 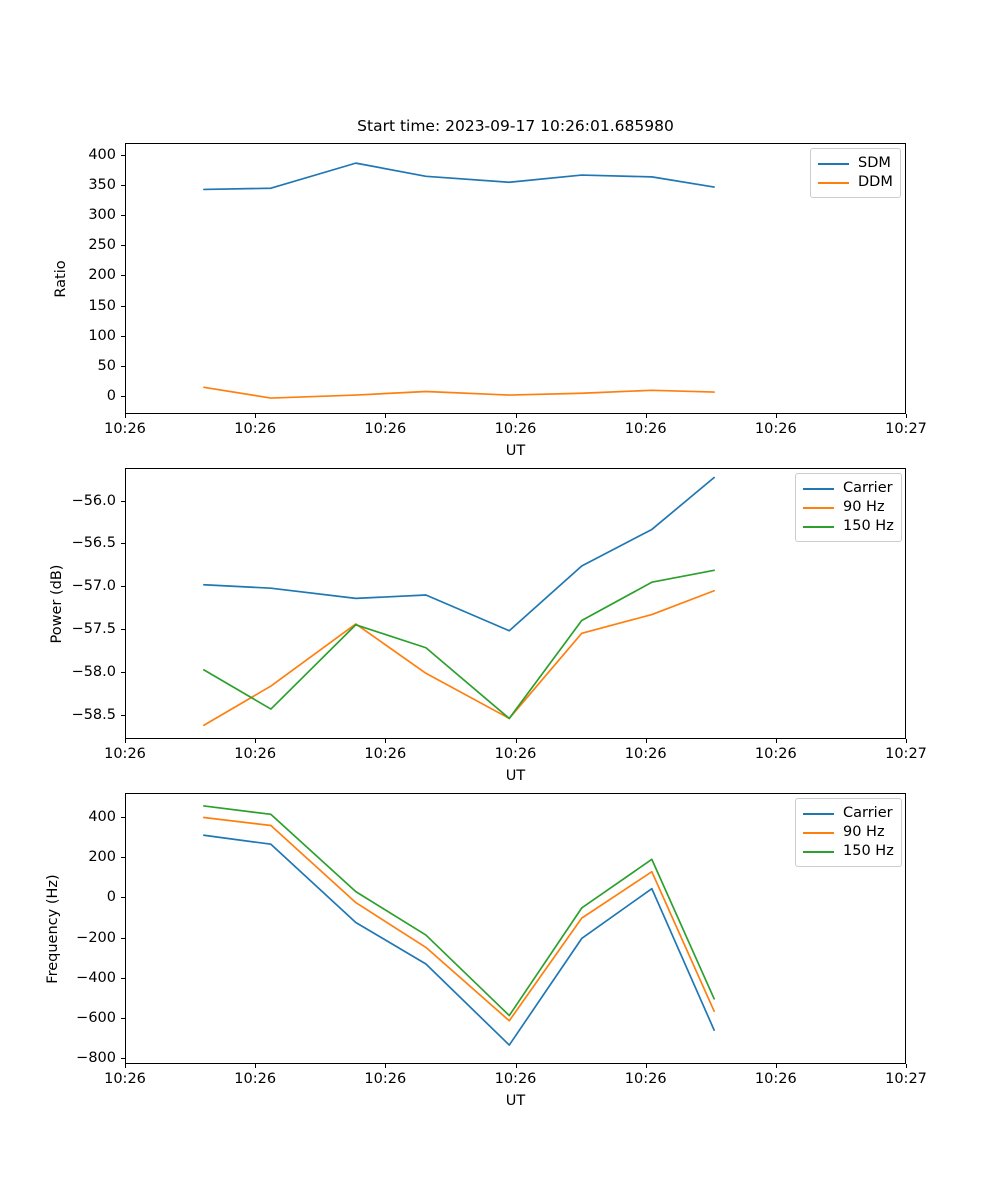 I want to click on legend-ratio: SDM DDM, so click(x=855, y=173).